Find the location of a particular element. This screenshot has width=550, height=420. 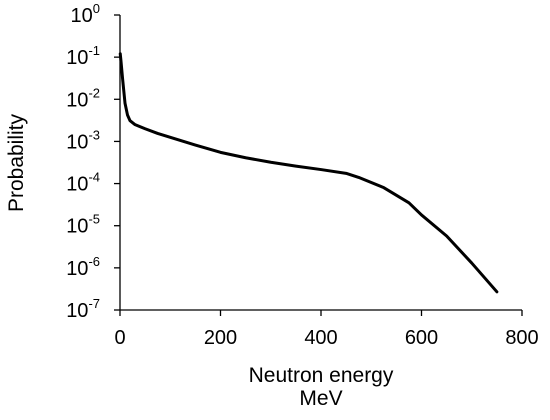

y-tick-exponent: -2 is located at coordinates (94, 92).